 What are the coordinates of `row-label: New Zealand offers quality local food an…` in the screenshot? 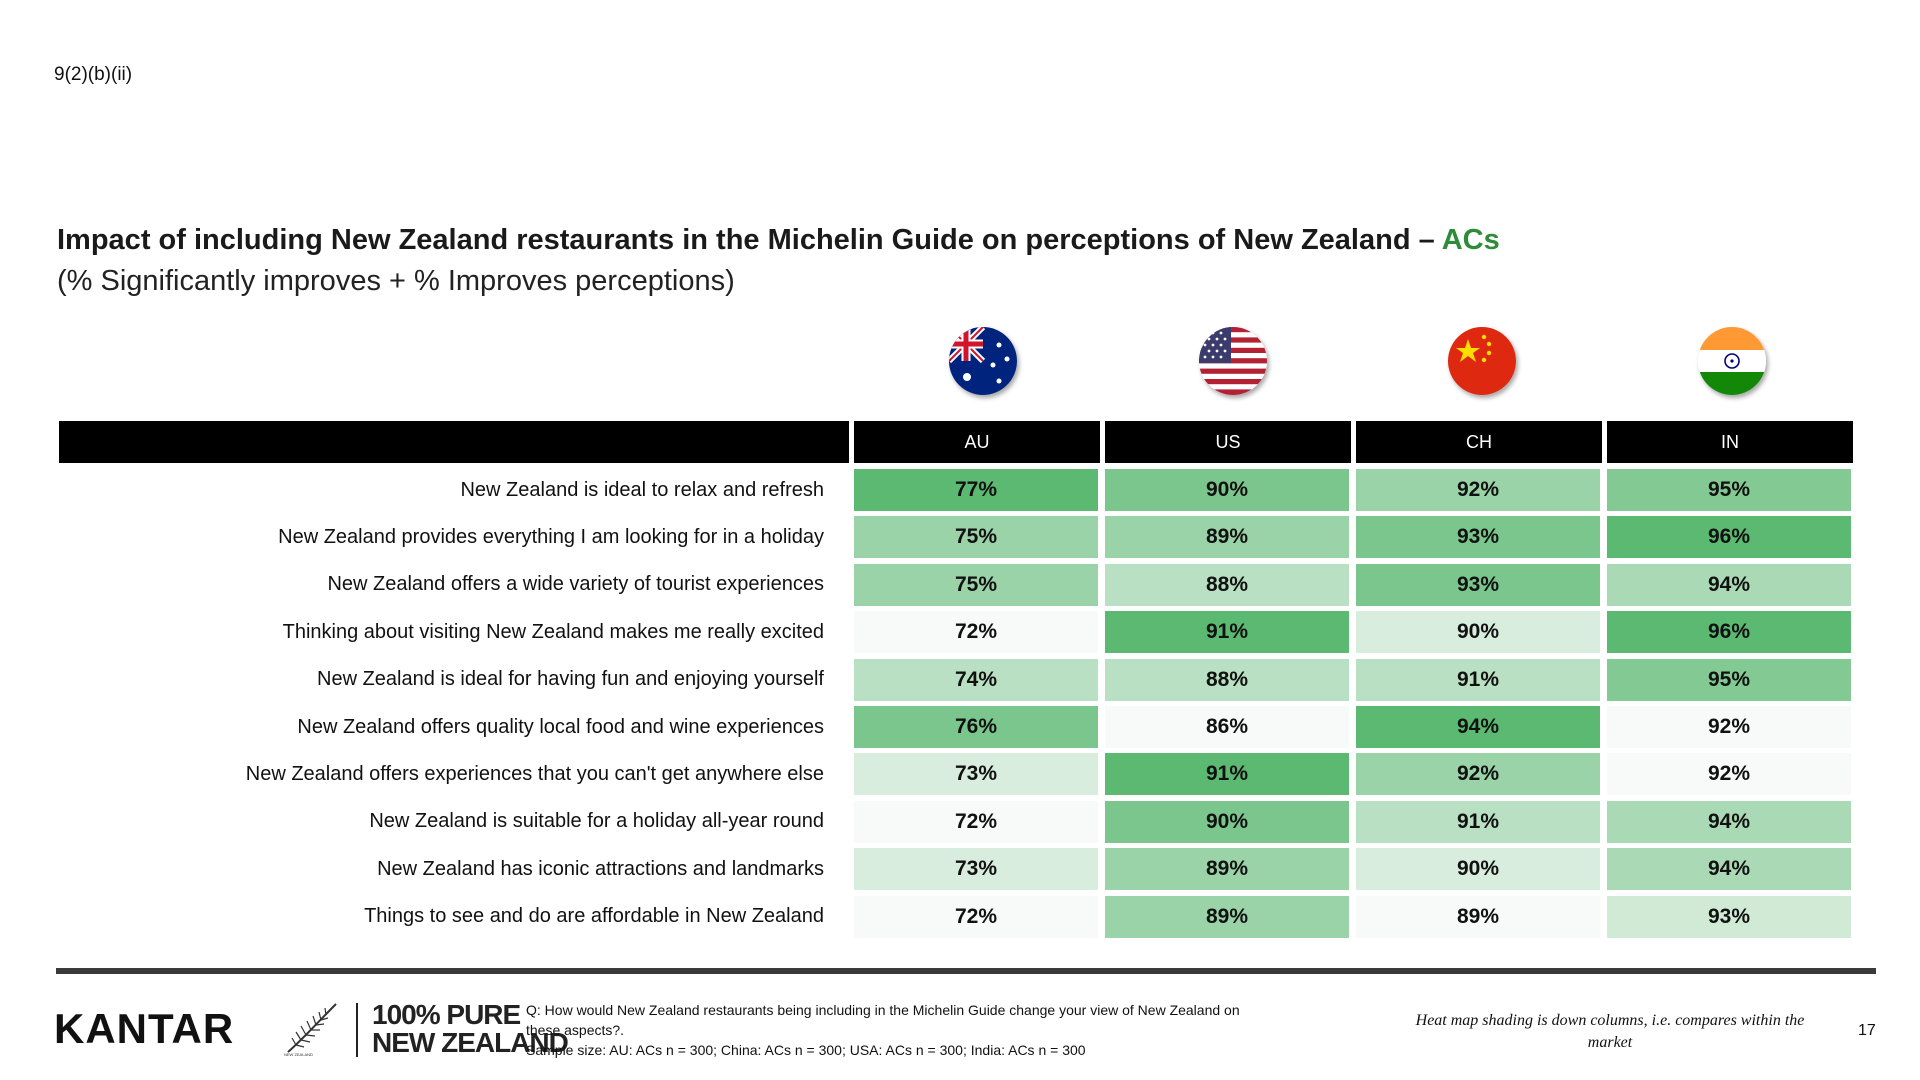 It's located at (560, 726).